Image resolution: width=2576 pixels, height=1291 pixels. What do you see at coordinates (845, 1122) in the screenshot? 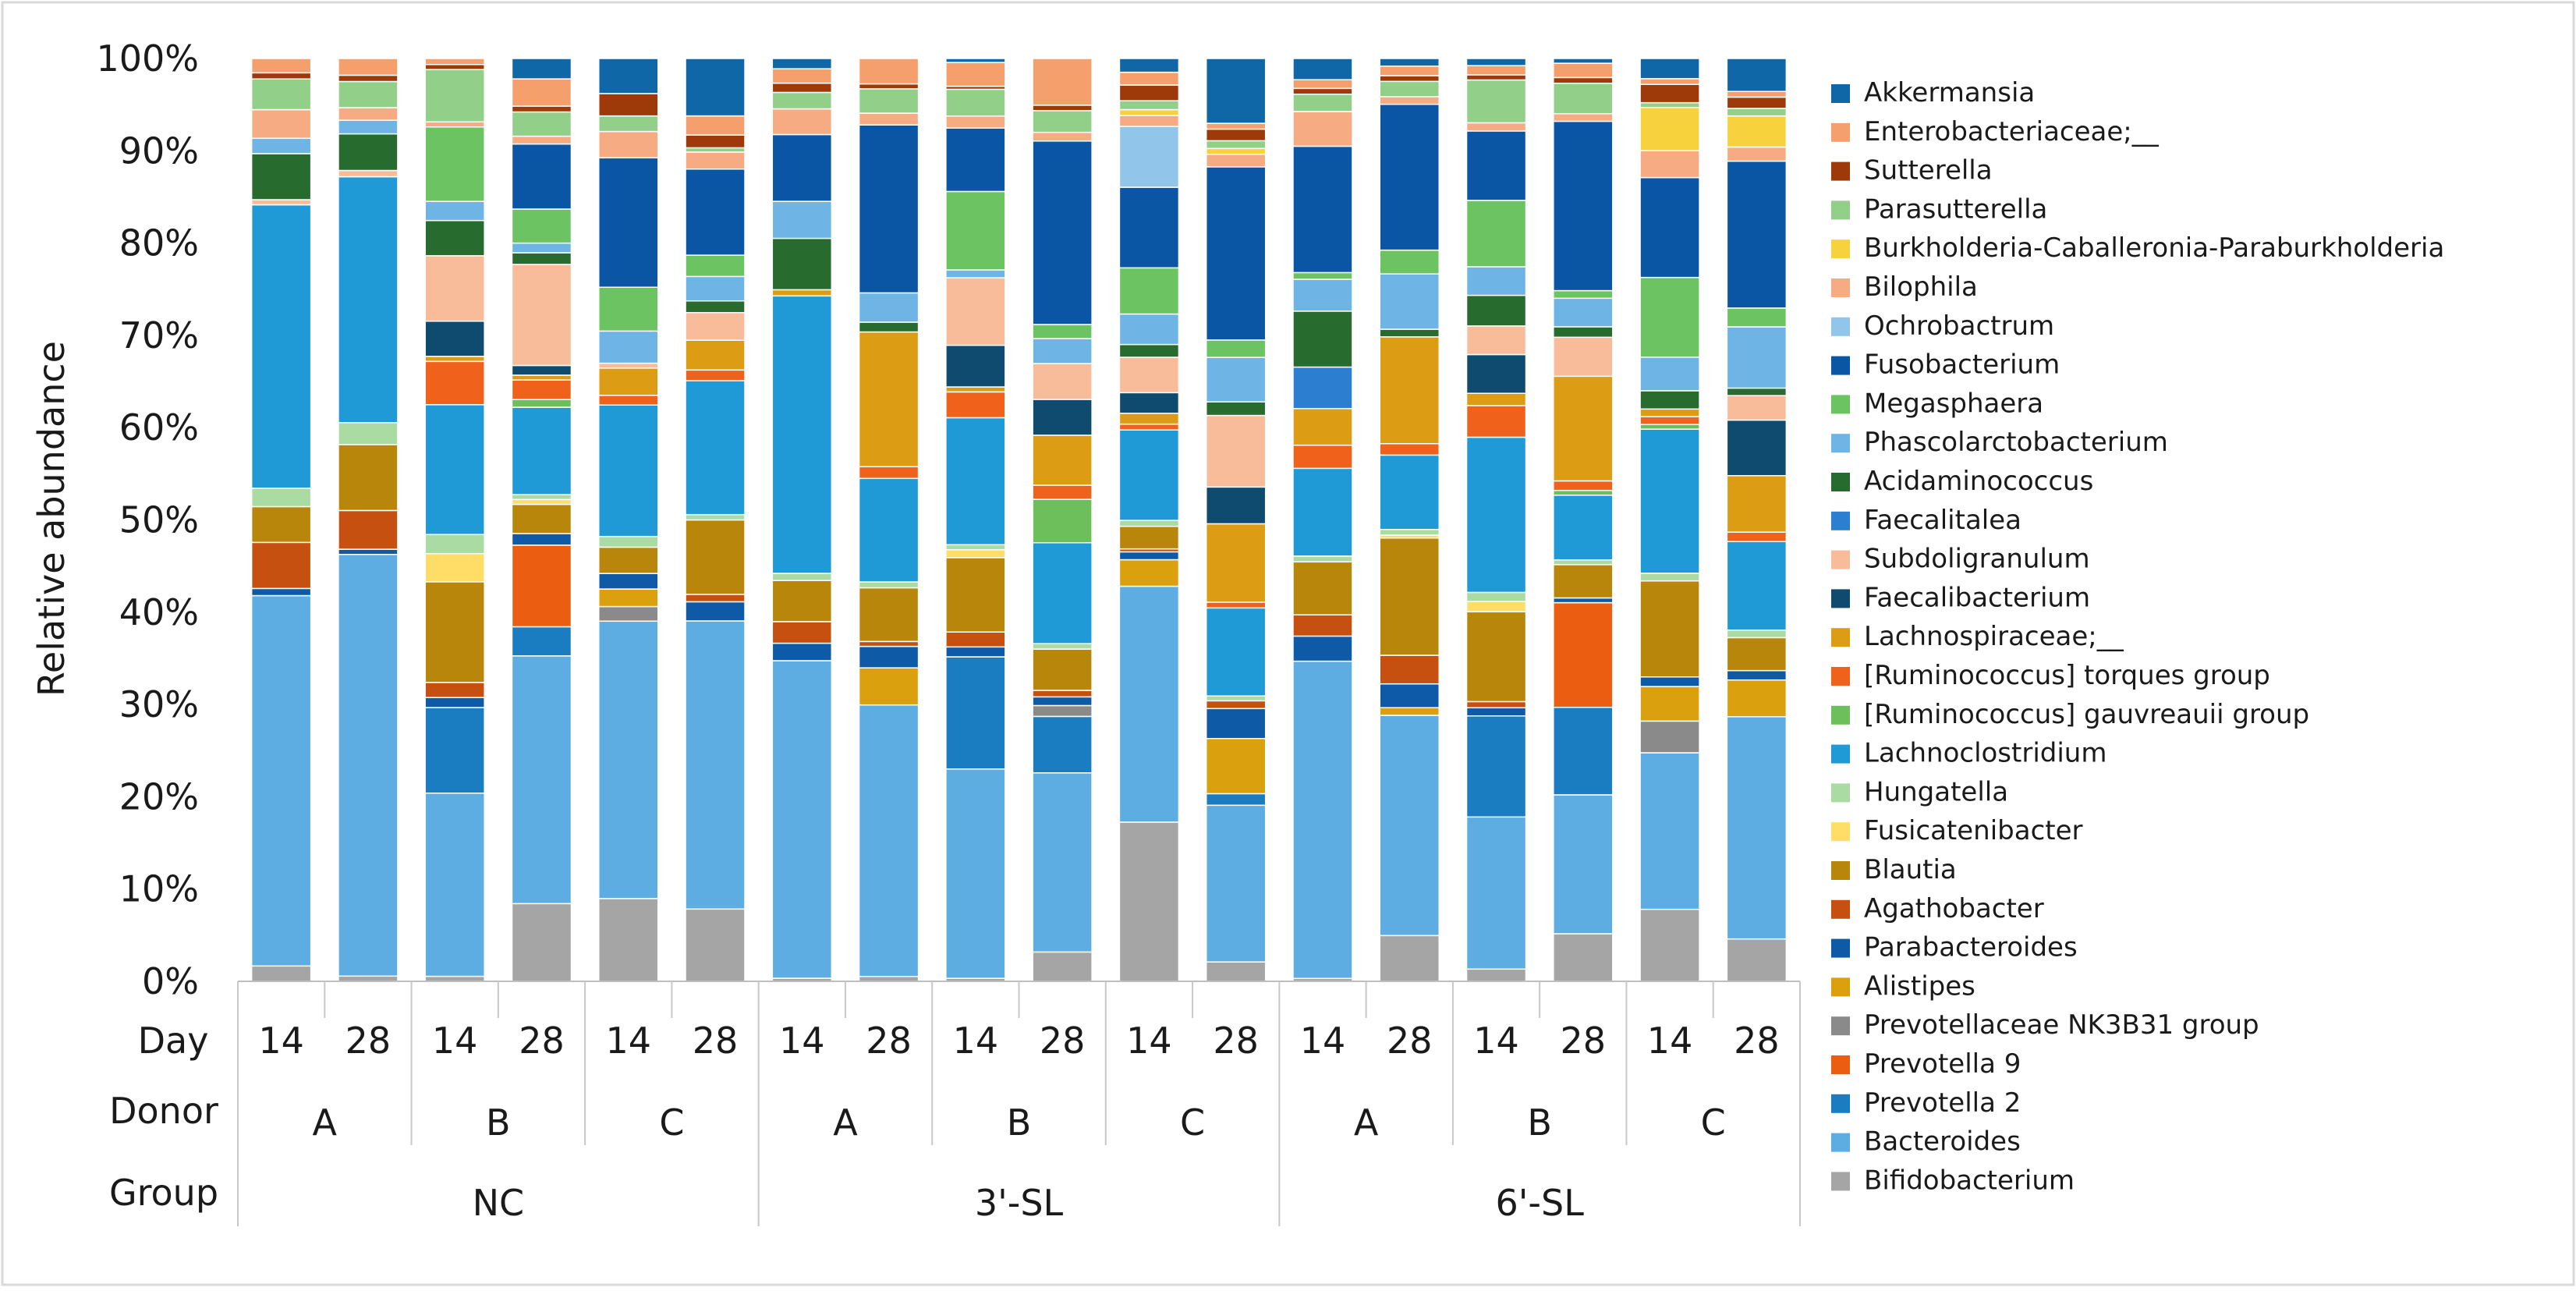
I see `donor-label: A` at bounding box center [845, 1122].